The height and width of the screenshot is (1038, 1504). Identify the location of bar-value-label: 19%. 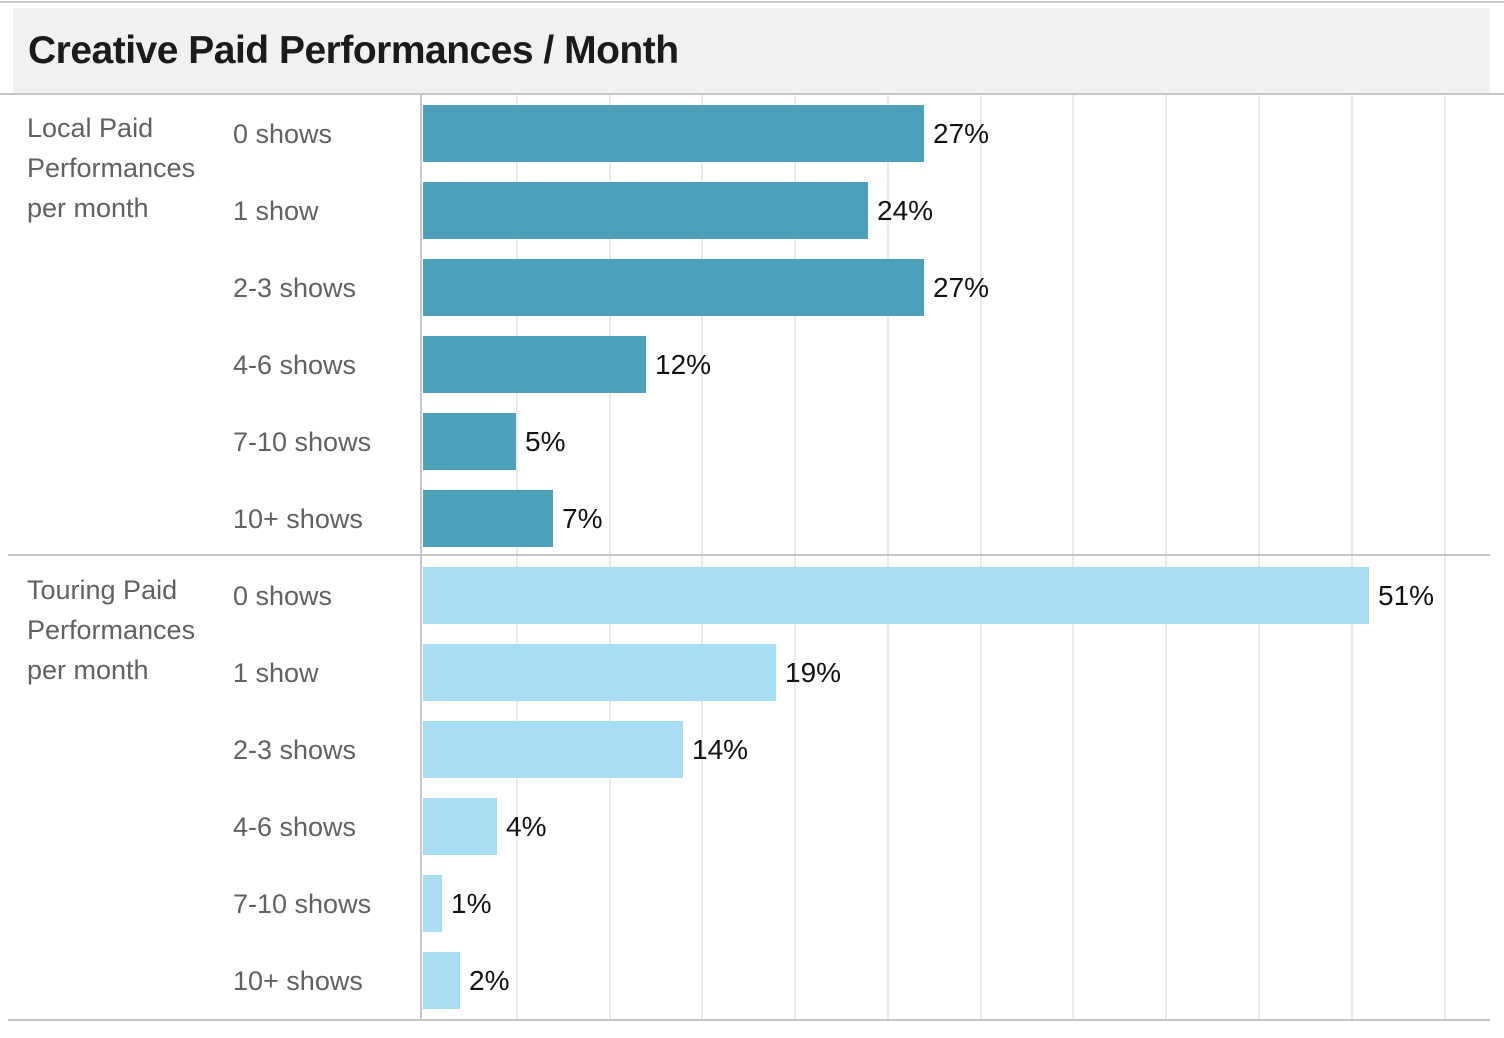
(813, 672).